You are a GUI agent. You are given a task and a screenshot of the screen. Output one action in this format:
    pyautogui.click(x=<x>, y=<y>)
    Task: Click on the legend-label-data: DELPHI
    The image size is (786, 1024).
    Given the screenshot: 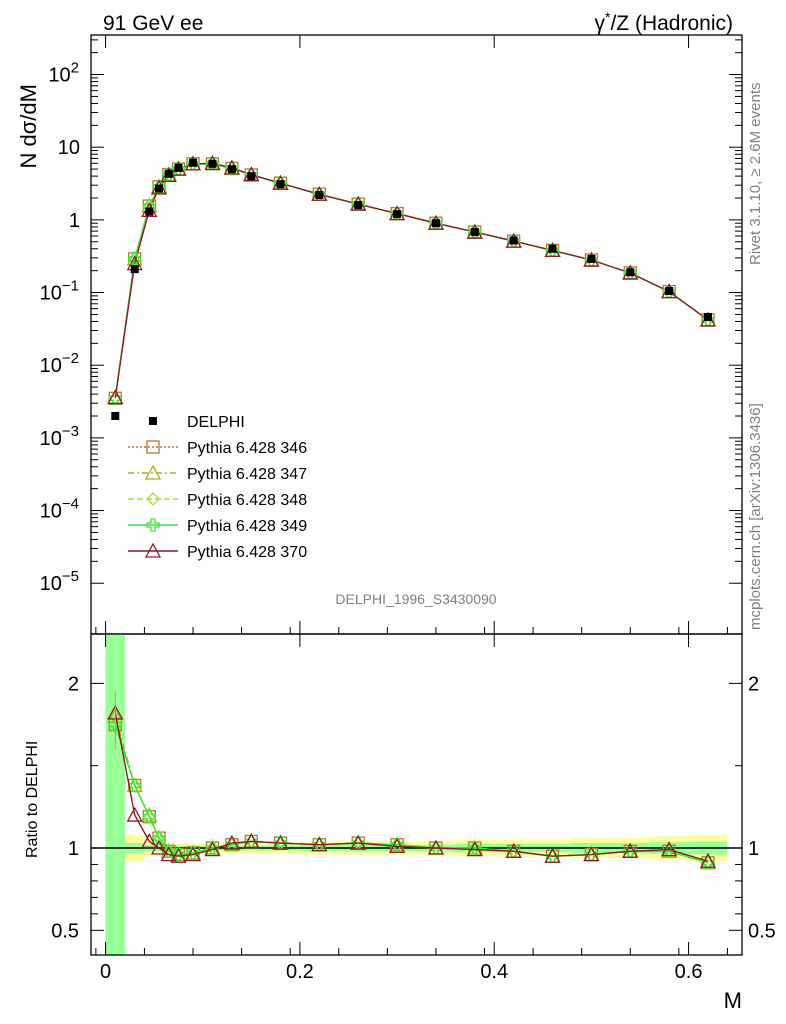 What is the action you would take?
    pyautogui.click(x=216, y=422)
    